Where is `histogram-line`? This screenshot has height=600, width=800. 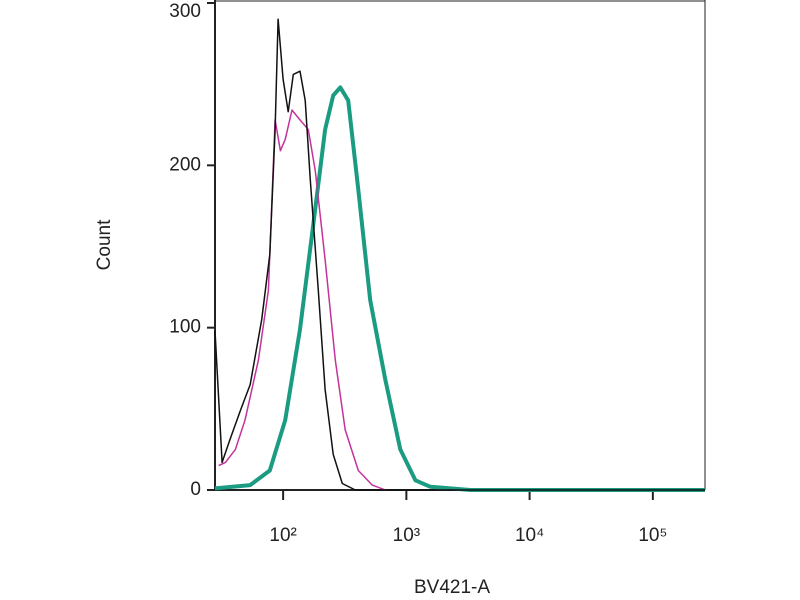
histogram-line is located at coordinates (302, 300).